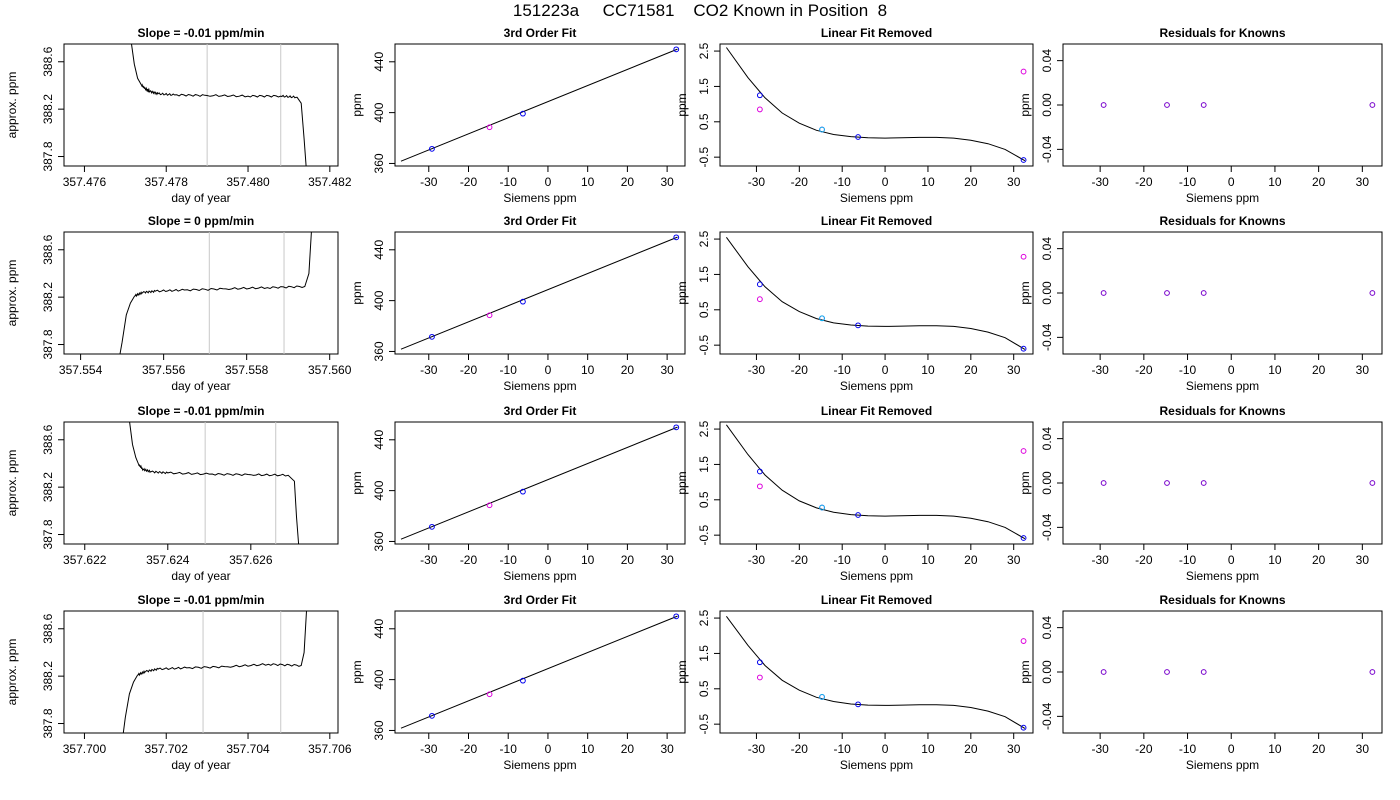 Image resolution: width=1400 pixels, height=800 pixels. What do you see at coordinates (1222, 411) in the screenshot?
I see `panel-title: Residuals for Knowns` at bounding box center [1222, 411].